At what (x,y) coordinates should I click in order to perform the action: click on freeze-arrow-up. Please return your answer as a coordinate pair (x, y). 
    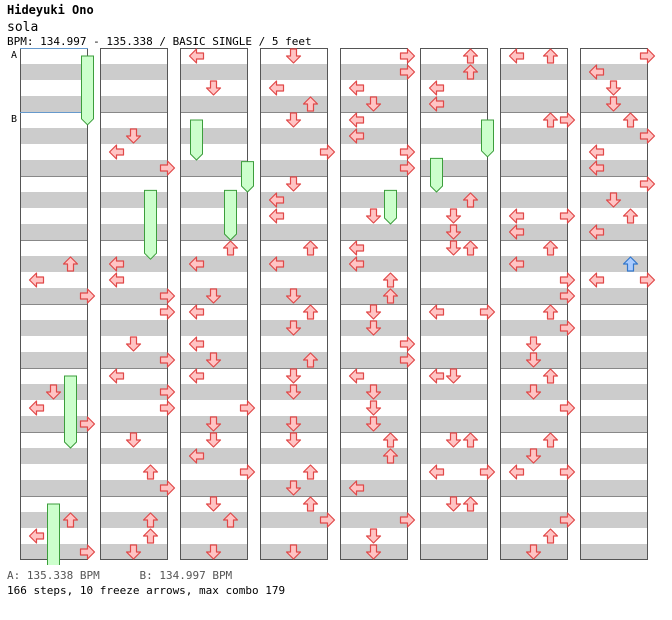
    Looking at the image, I should click on (150, 224).